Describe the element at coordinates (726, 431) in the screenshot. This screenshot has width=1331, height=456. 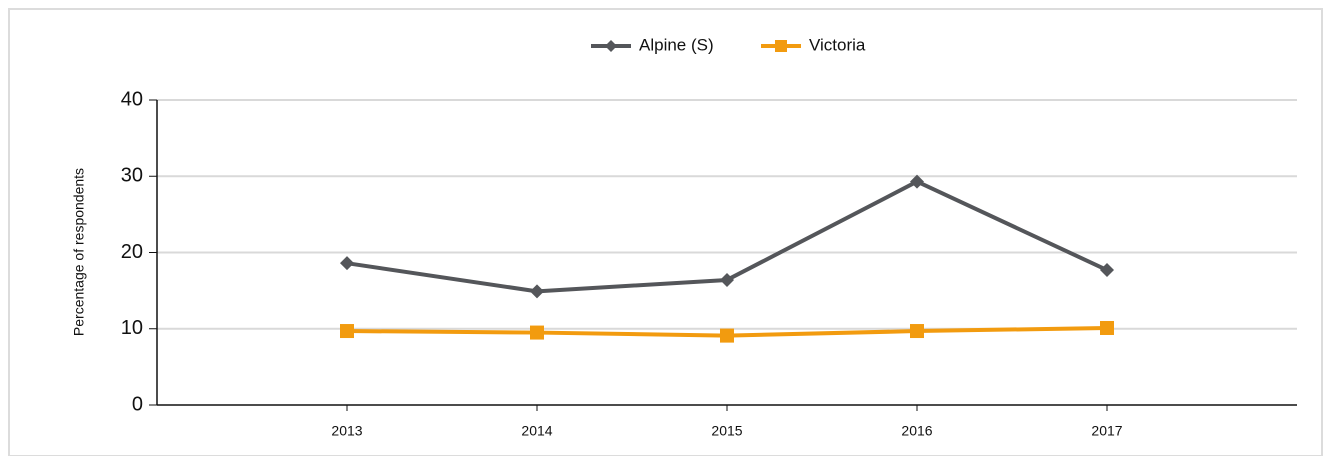
I see `x-tick-label: 2015` at that location.